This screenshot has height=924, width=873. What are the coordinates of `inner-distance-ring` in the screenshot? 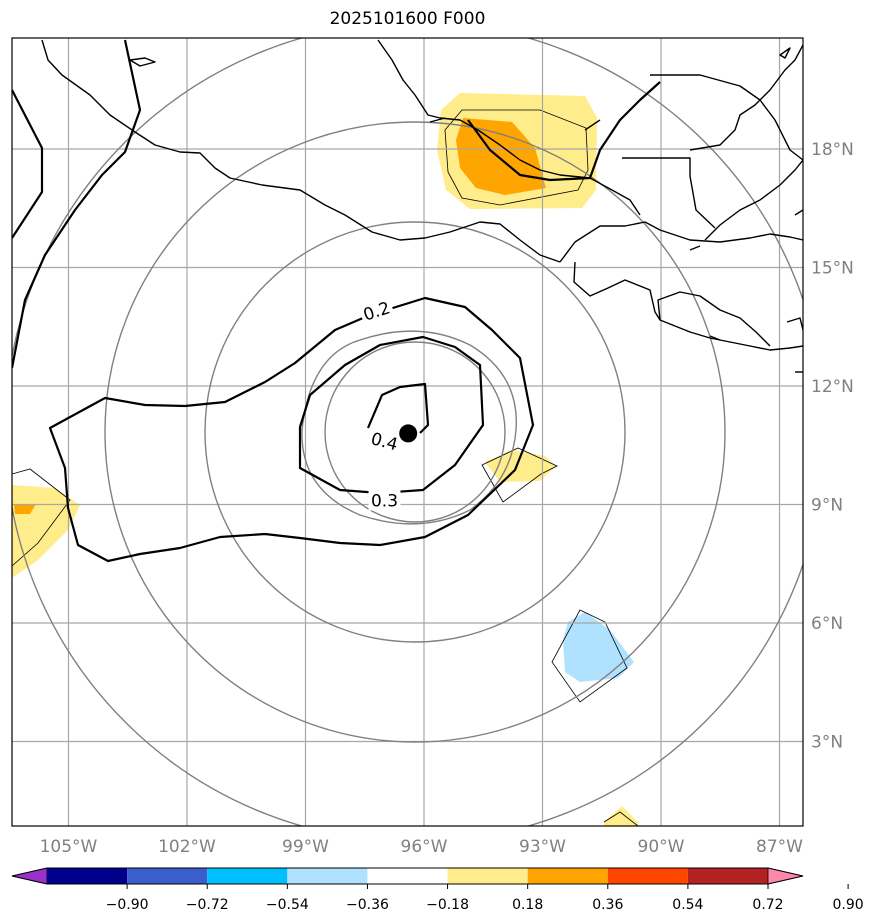 It's located at (409, 427).